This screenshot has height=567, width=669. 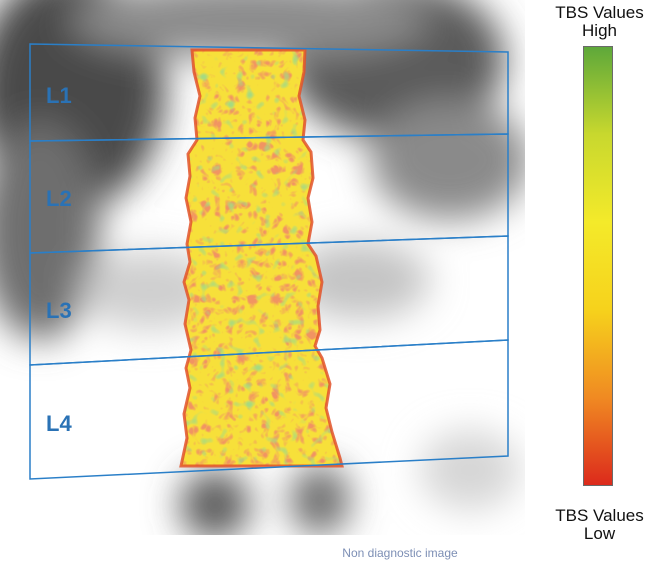 What do you see at coordinates (599, 515) in the screenshot?
I see `legend-low-title: TBS Values` at bounding box center [599, 515].